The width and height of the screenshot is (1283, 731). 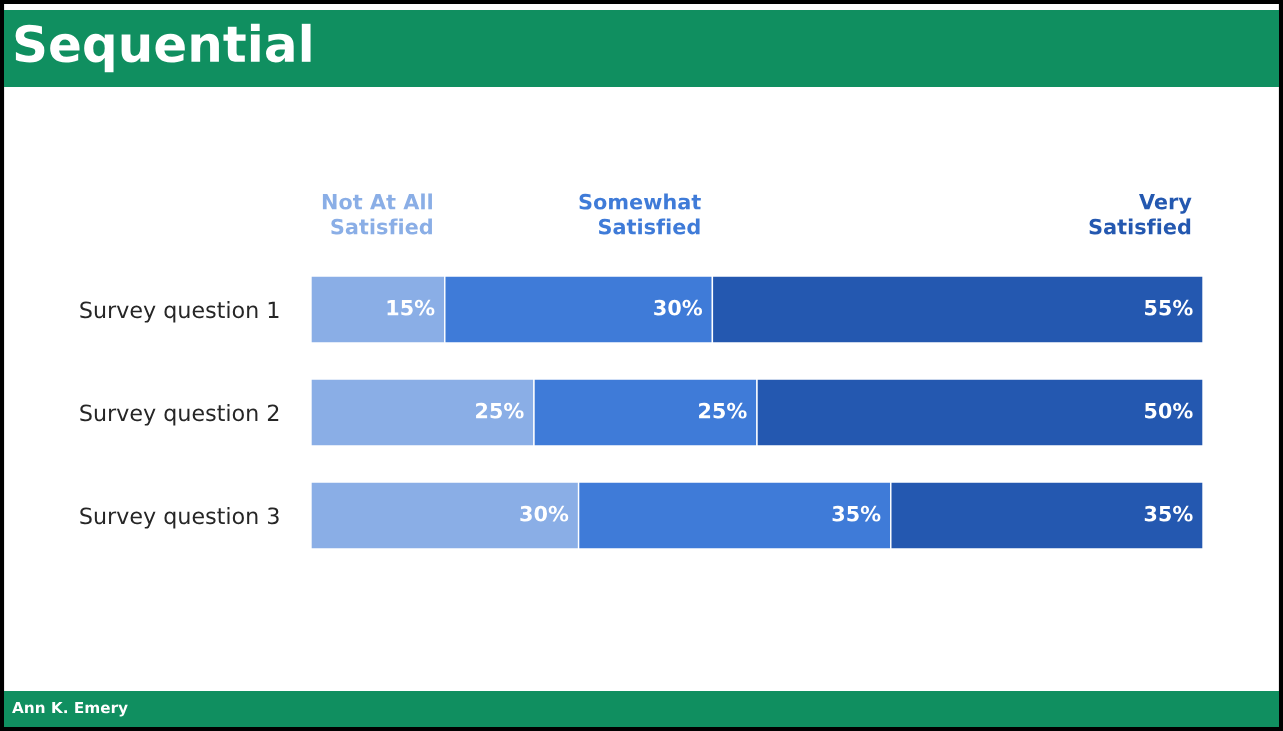 What do you see at coordinates (1169, 410) in the screenshot?
I see `data-label: 50%` at bounding box center [1169, 410].